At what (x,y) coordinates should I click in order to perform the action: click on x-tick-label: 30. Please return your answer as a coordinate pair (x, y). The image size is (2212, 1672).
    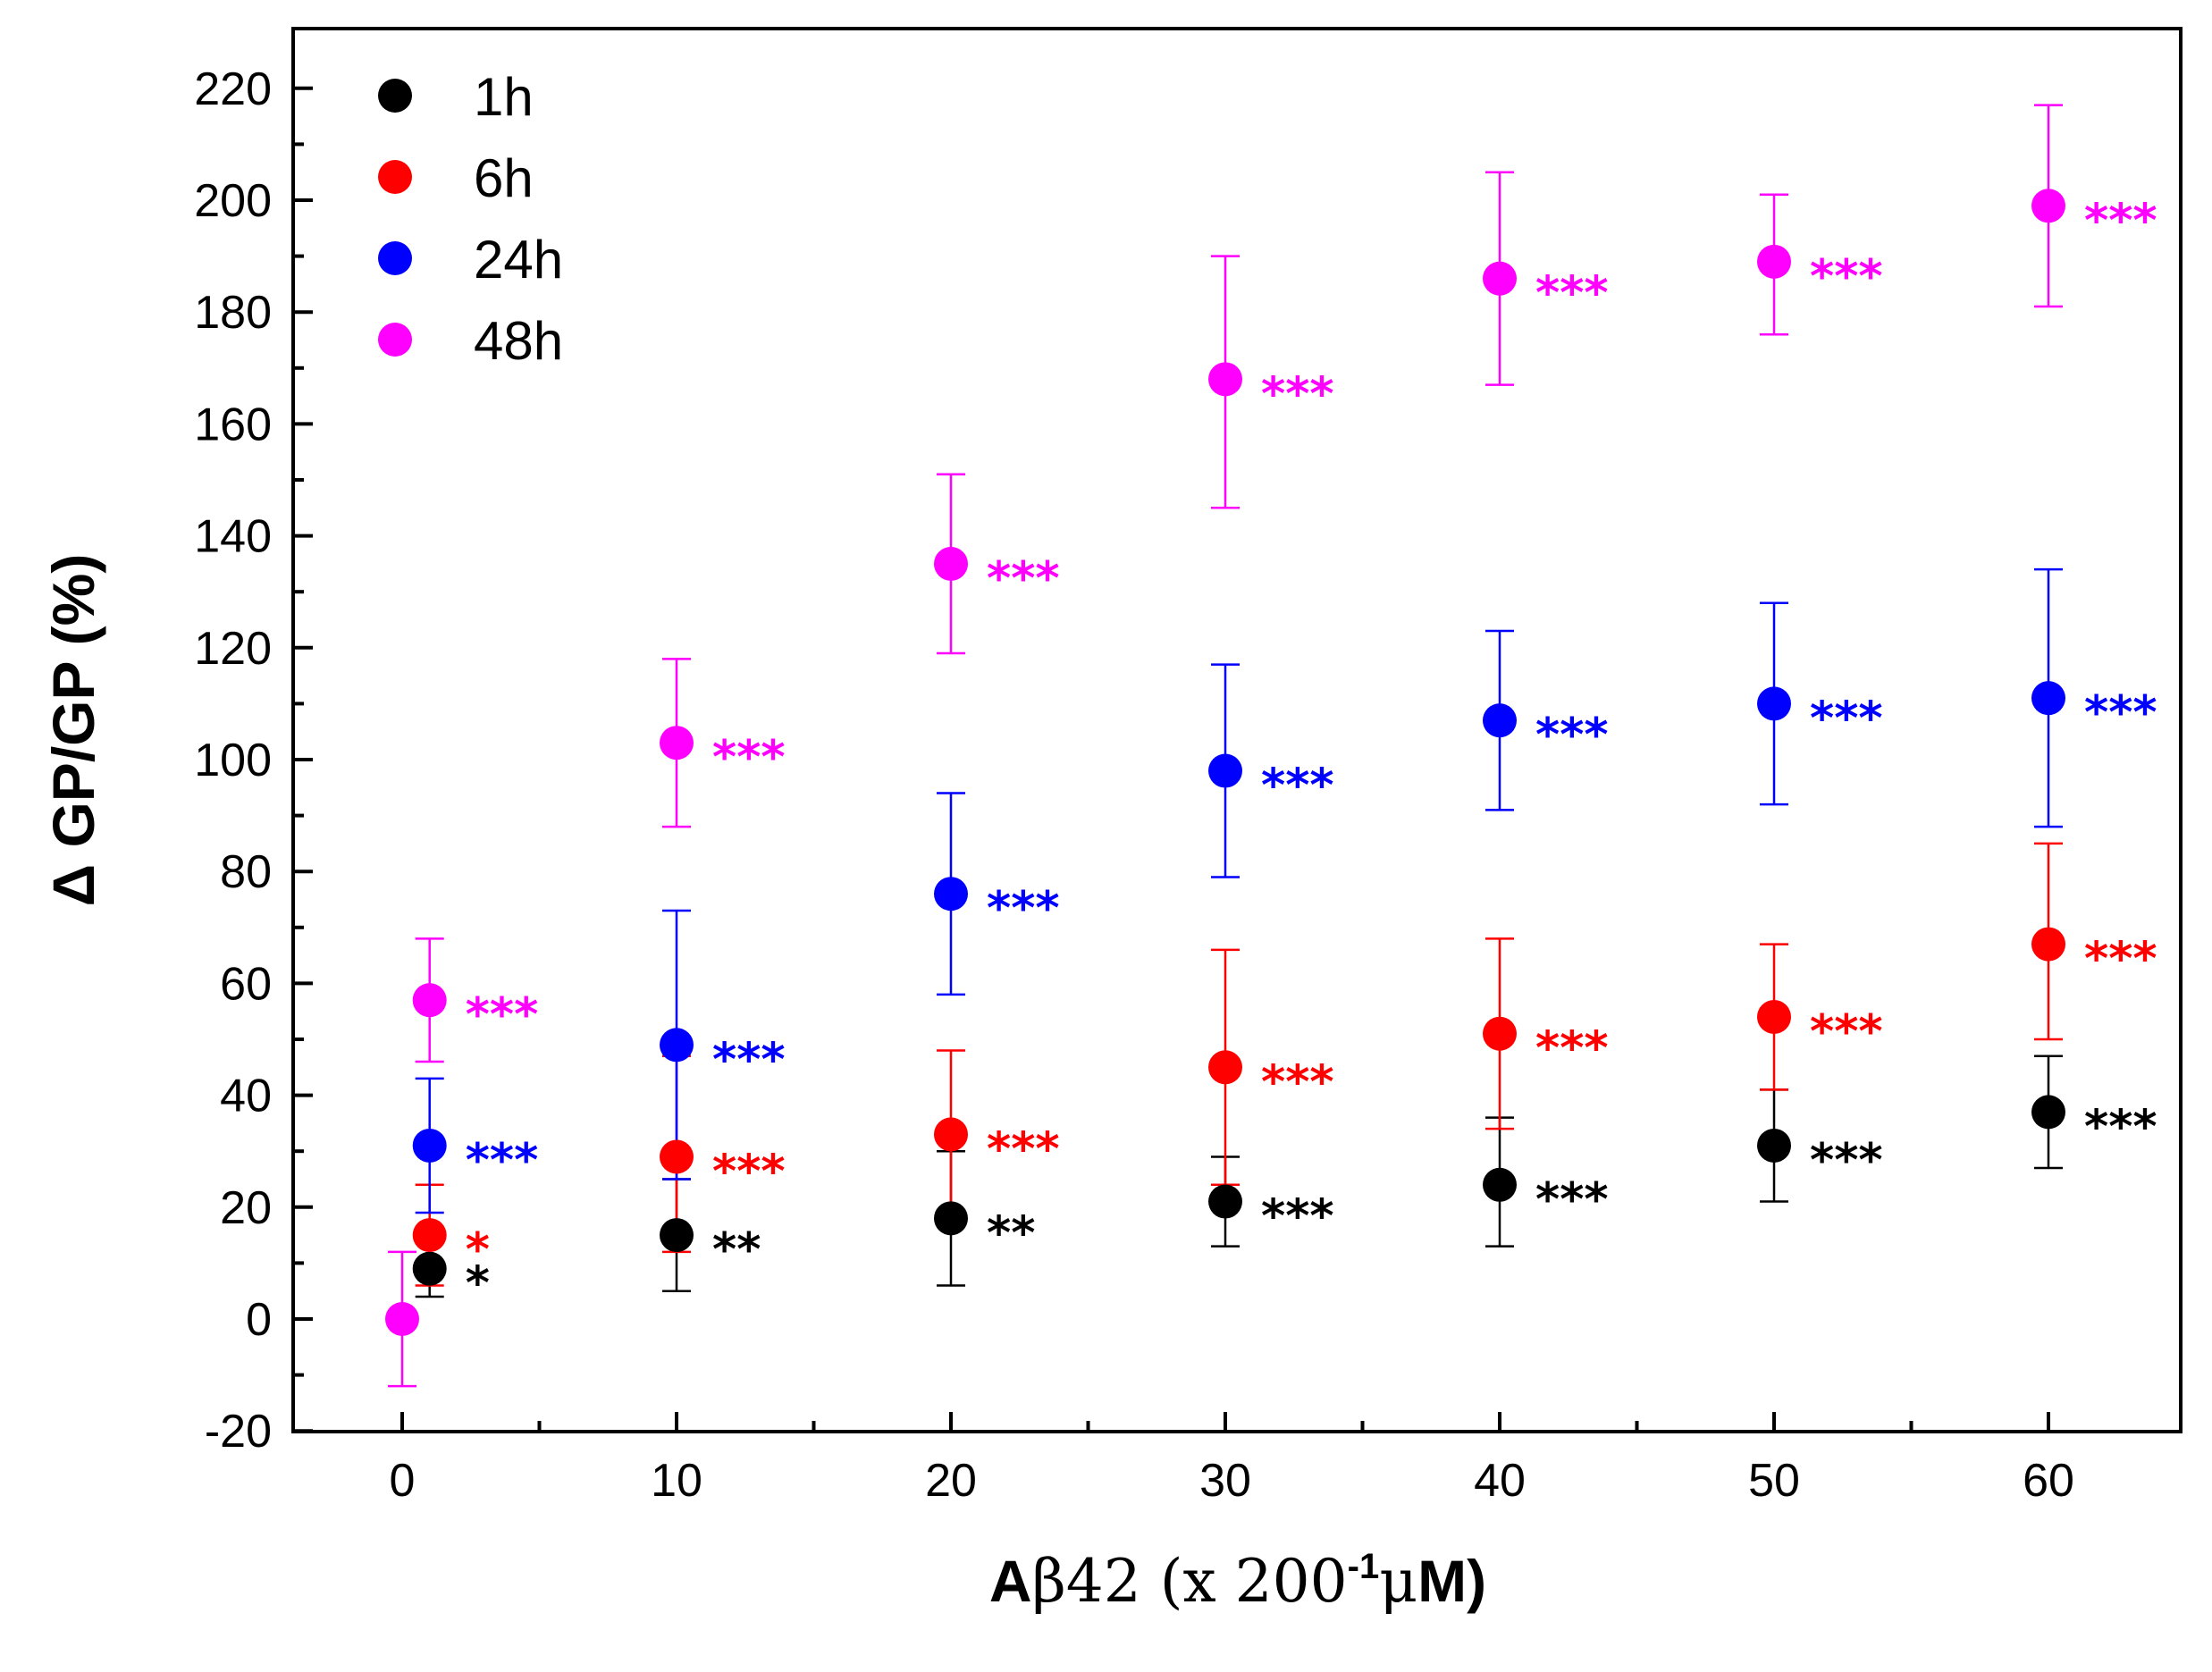
    Looking at the image, I should click on (1225, 1481).